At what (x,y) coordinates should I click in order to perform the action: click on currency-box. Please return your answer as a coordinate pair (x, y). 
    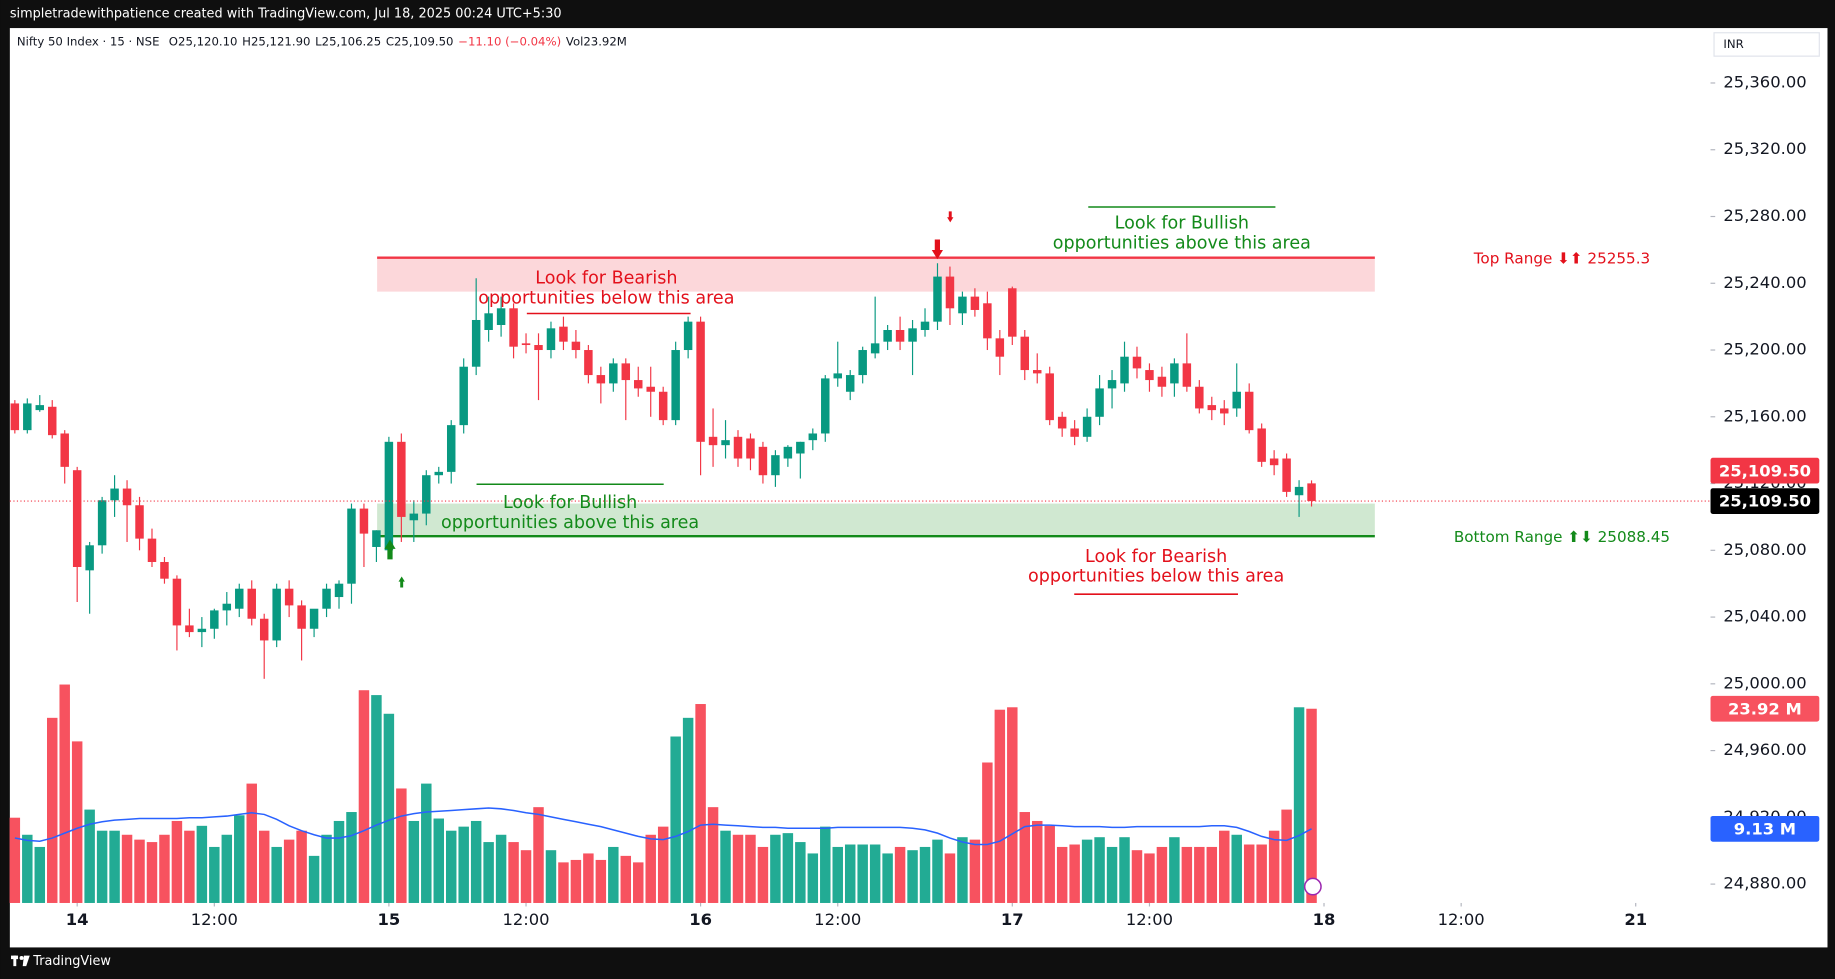
    Looking at the image, I should click on (1766, 44).